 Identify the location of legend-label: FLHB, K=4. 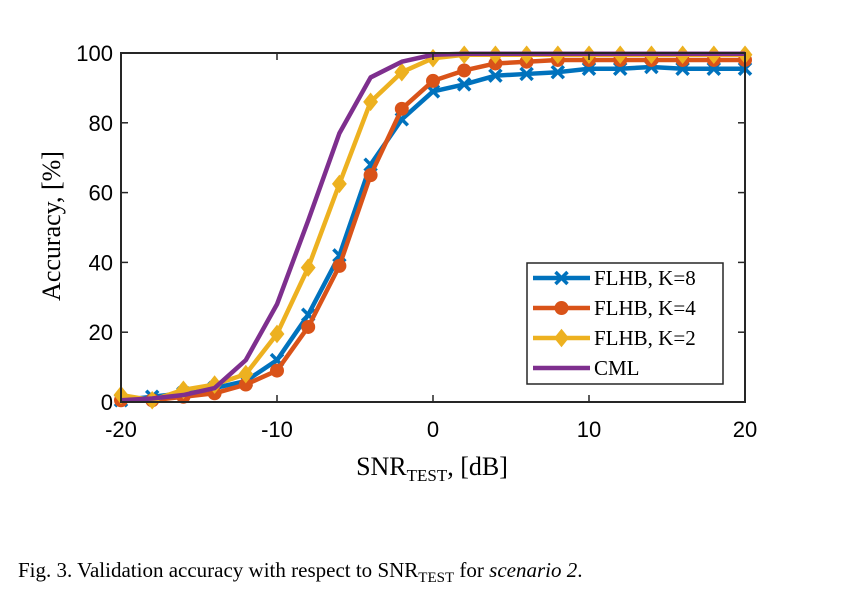
(645, 308).